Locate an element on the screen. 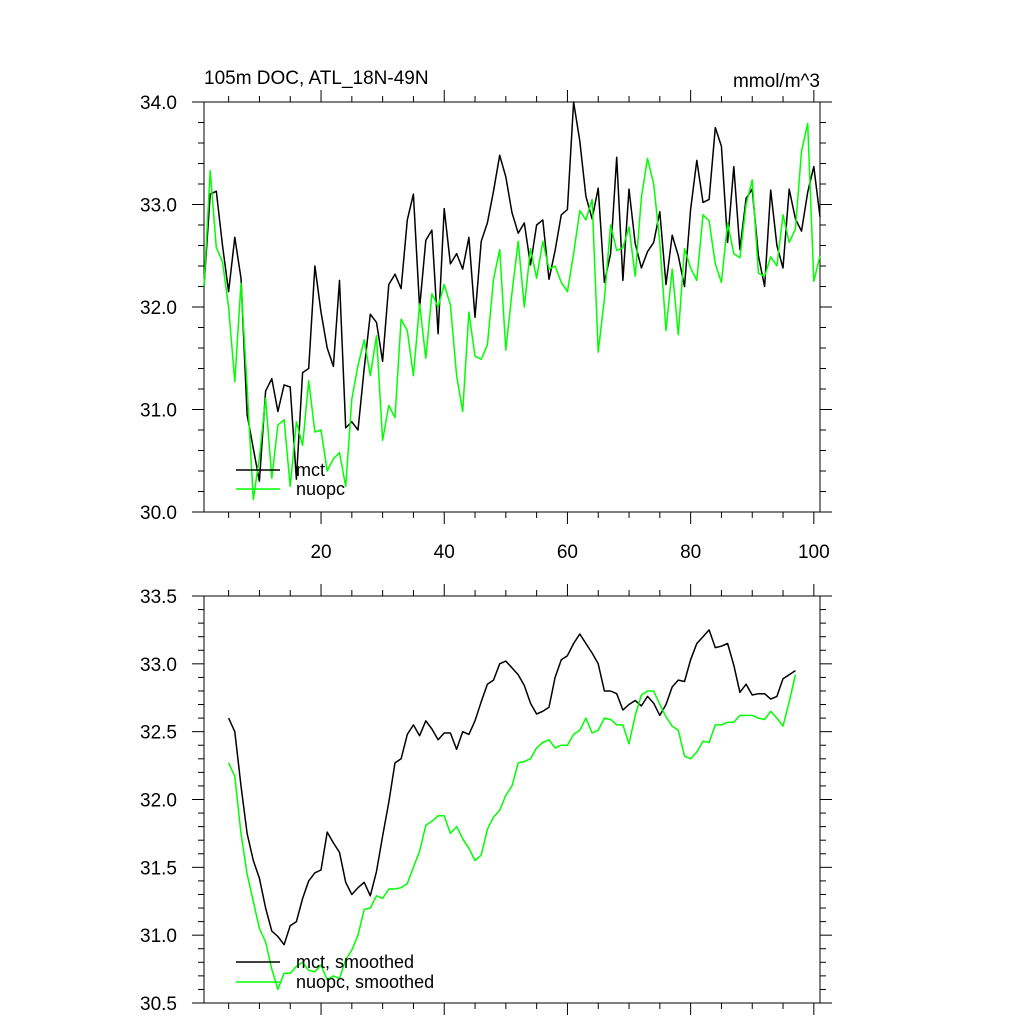 This screenshot has width=1024, height=1024. legend-label: mct is located at coordinates (310, 470).